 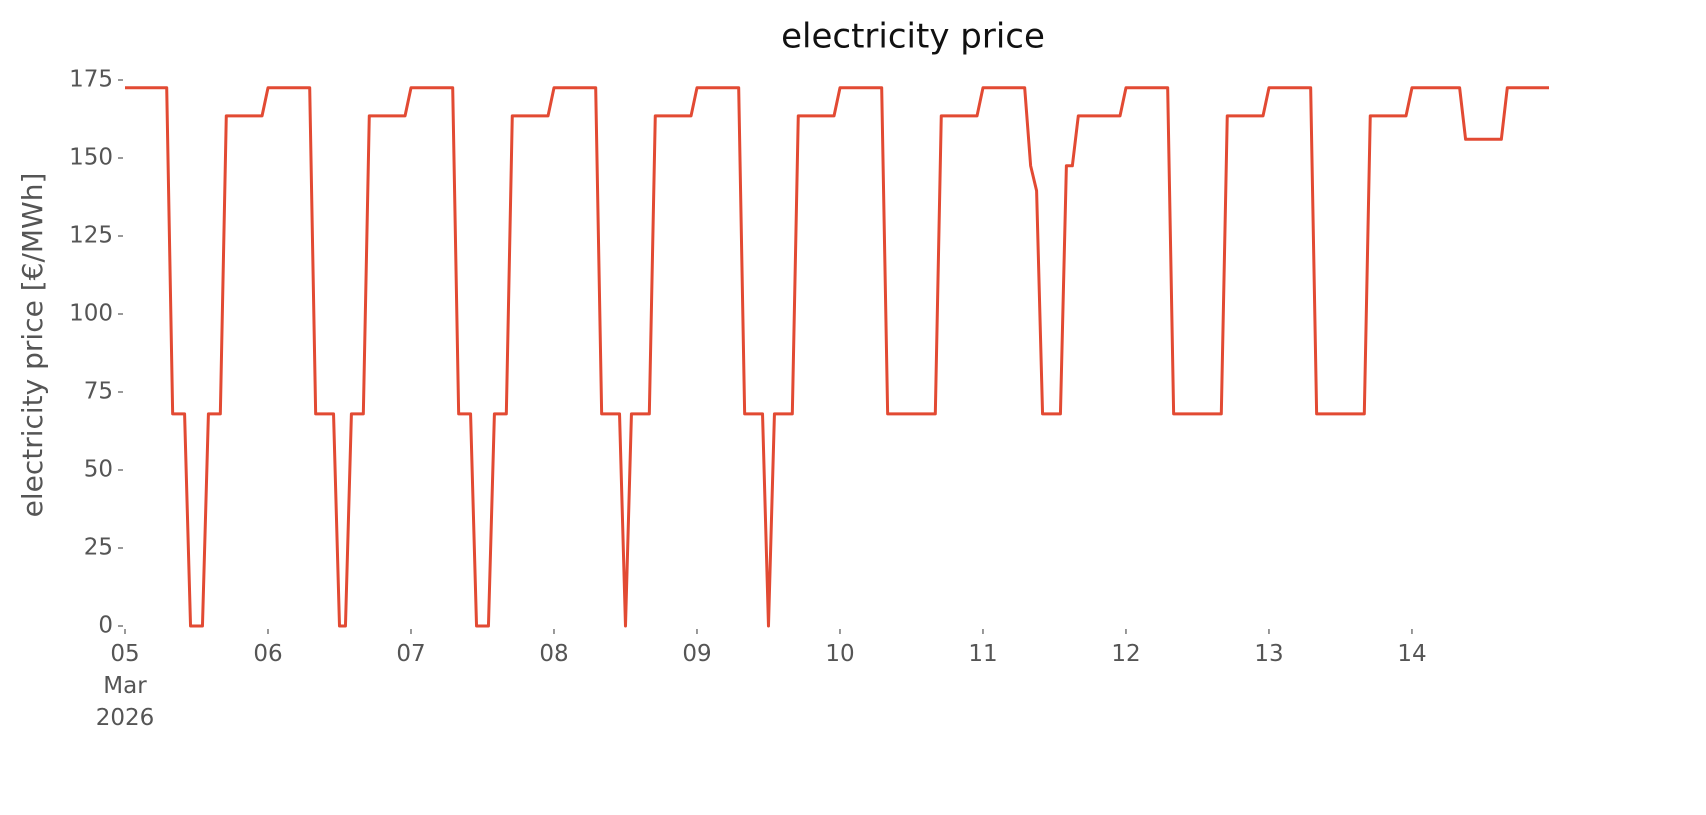 I want to click on y-tick-label: 50, so click(x=98, y=470).